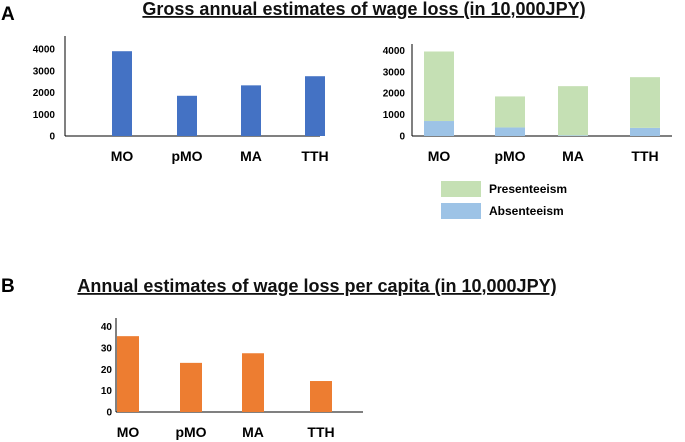  Describe the element at coordinates (439, 128) in the screenshot. I see `gross-stacked-bar-absenteeism-mo` at that location.